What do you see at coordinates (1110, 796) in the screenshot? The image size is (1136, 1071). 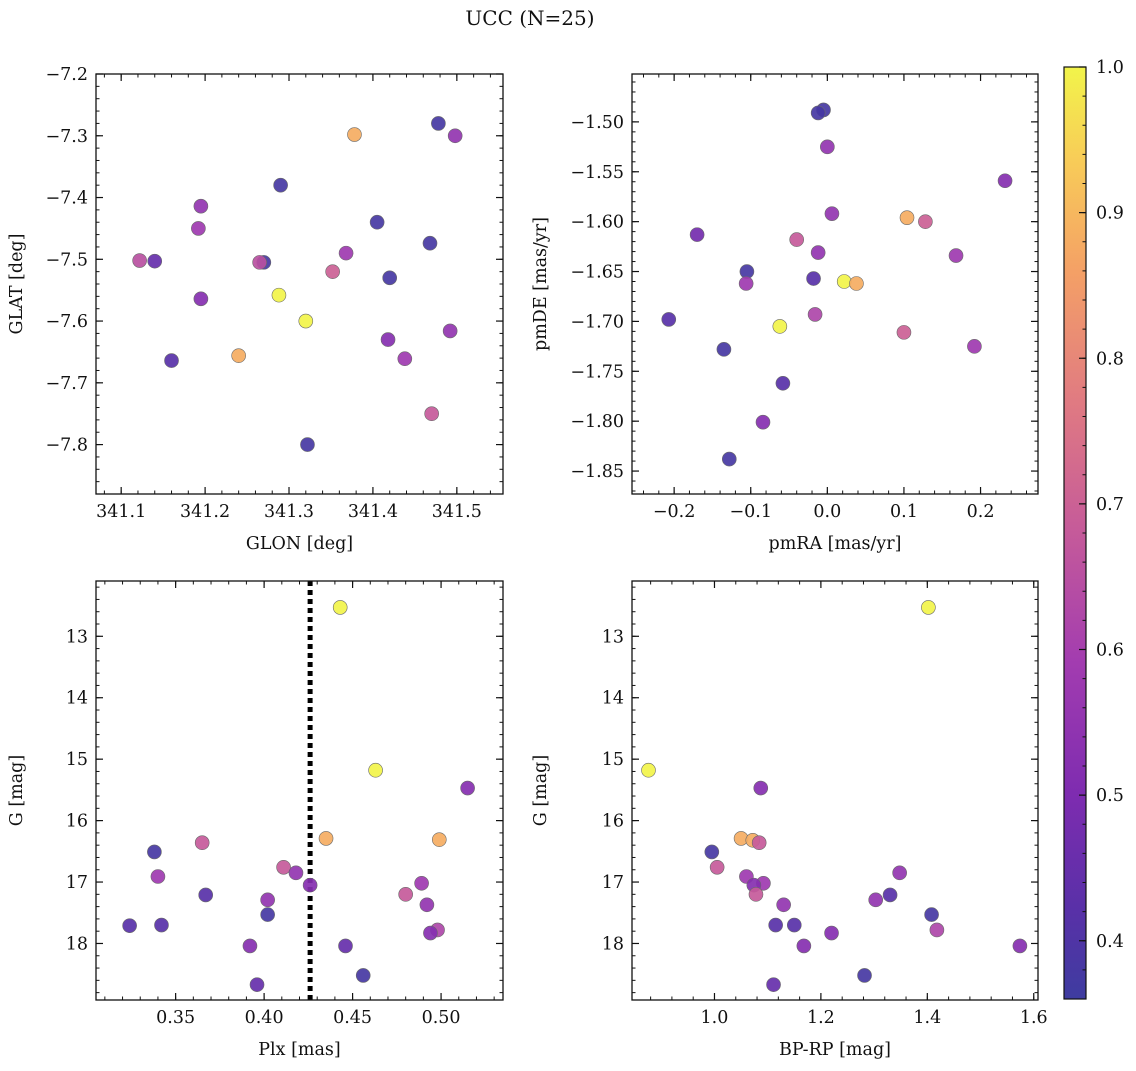 I see `colorbar-tick-label: 0.5` at bounding box center [1110, 796].